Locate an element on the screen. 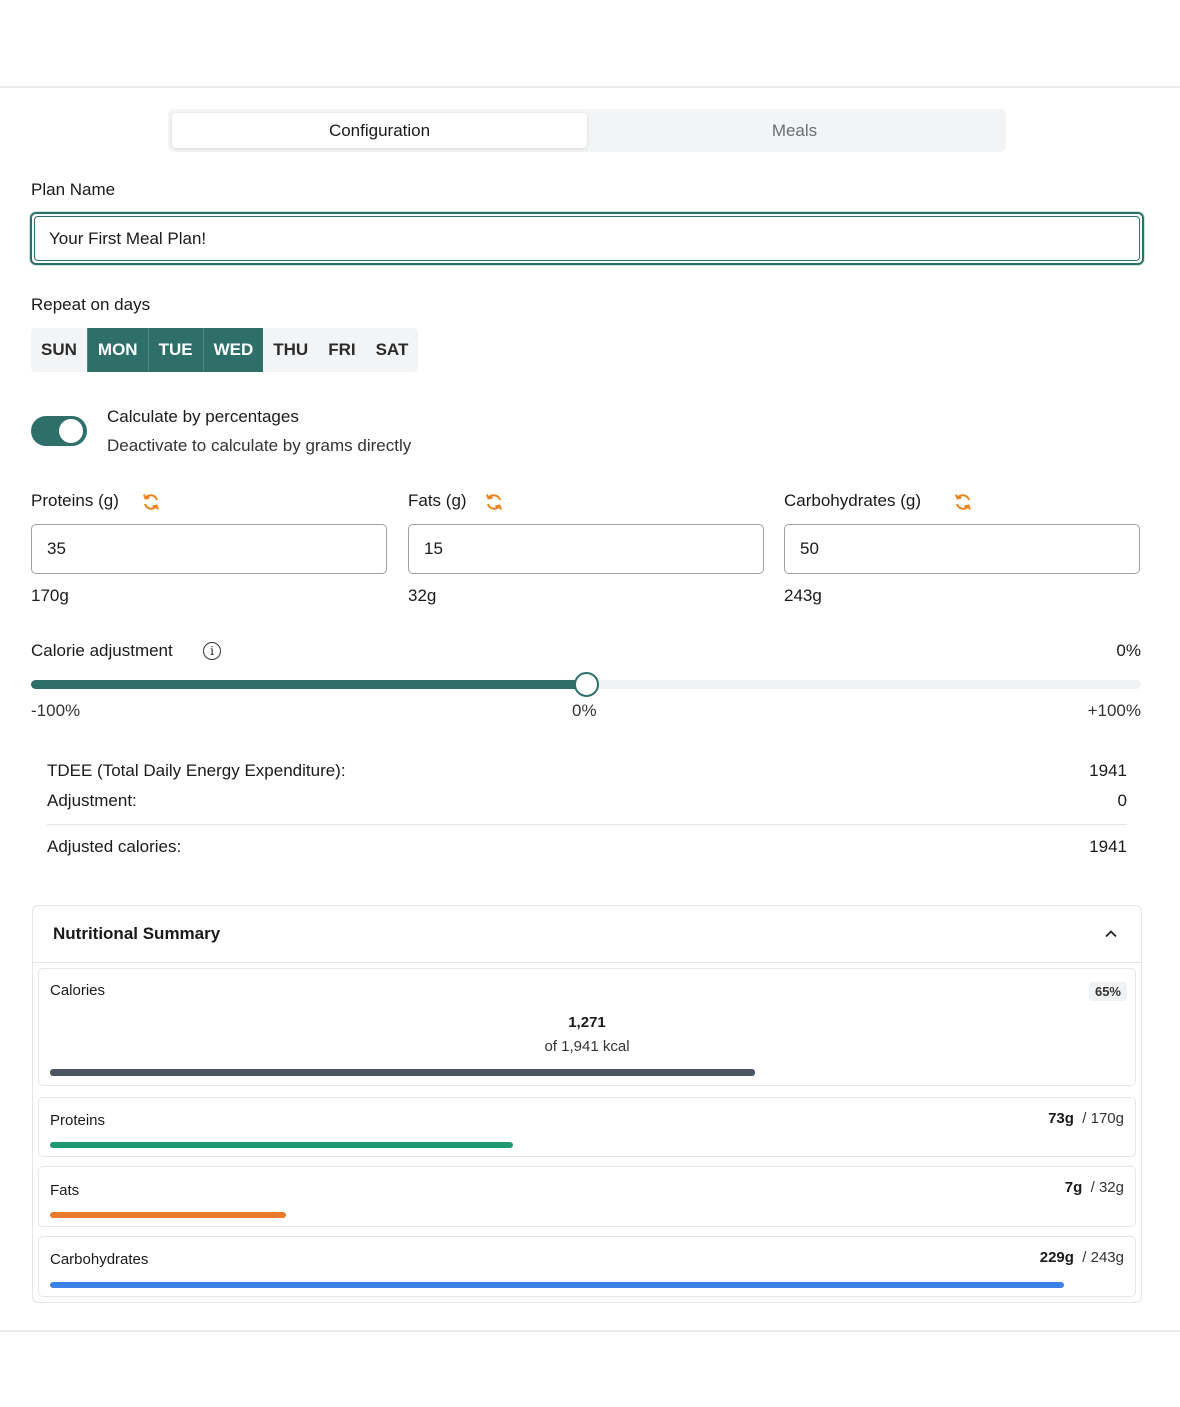  proteins-card: Proteins 73g / 170g is located at coordinates (587, 1127).